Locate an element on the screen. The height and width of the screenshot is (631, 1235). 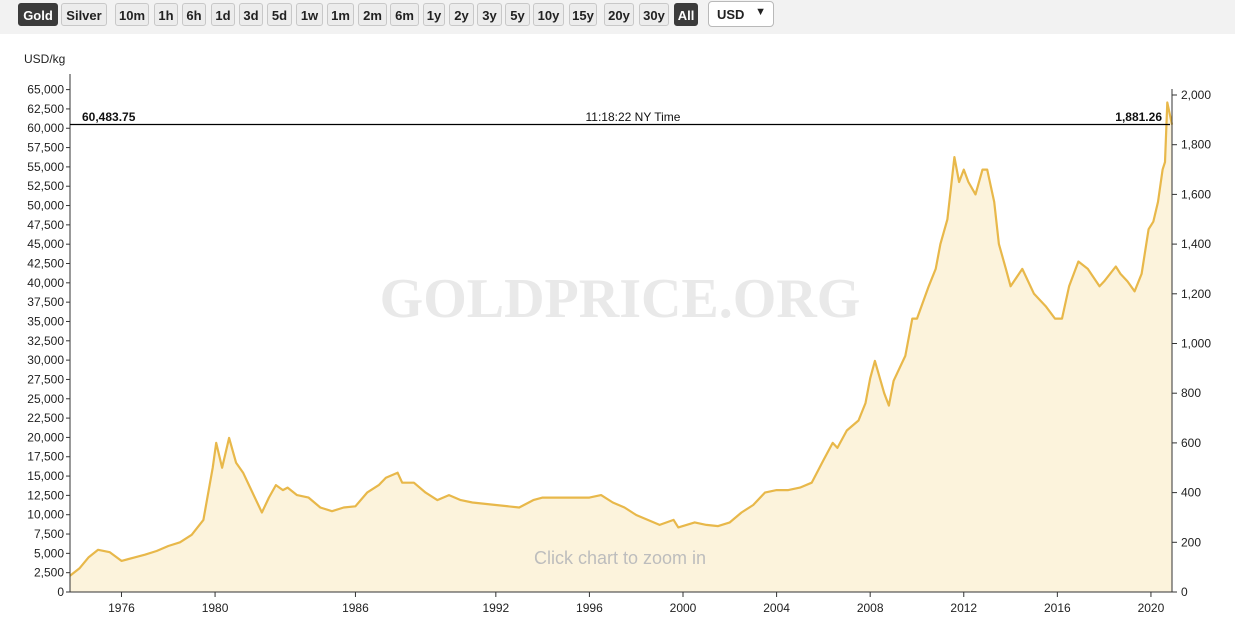
range-button-3d: 3d is located at coordinates (251, 14).